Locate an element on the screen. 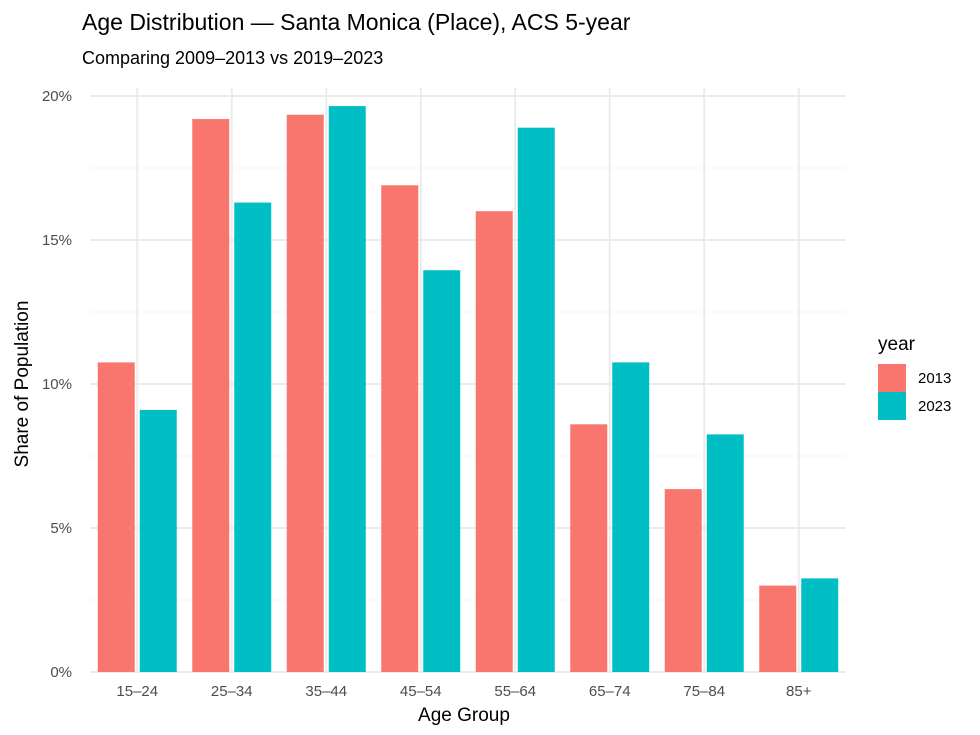 This screenshot has height=735, width=980. y-tick-label: 10% is located at coordinates (57, 384).